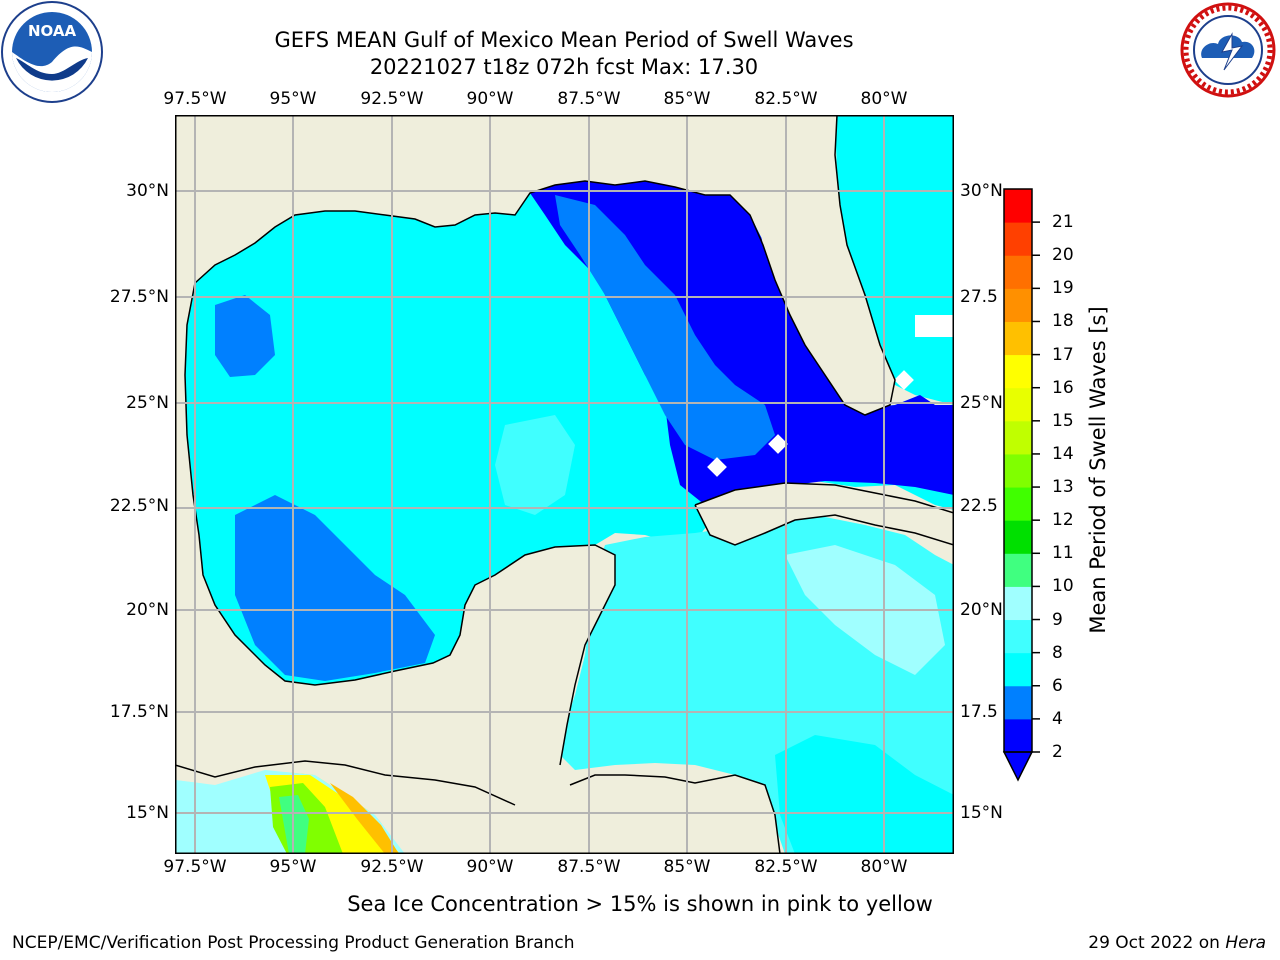 Image resolution: width=1280 pixels, height=960 pixels. Describe the element at coordinates (884, 867) in the screenshot. I see `lon-tick-bottom: 80°W` at that location.